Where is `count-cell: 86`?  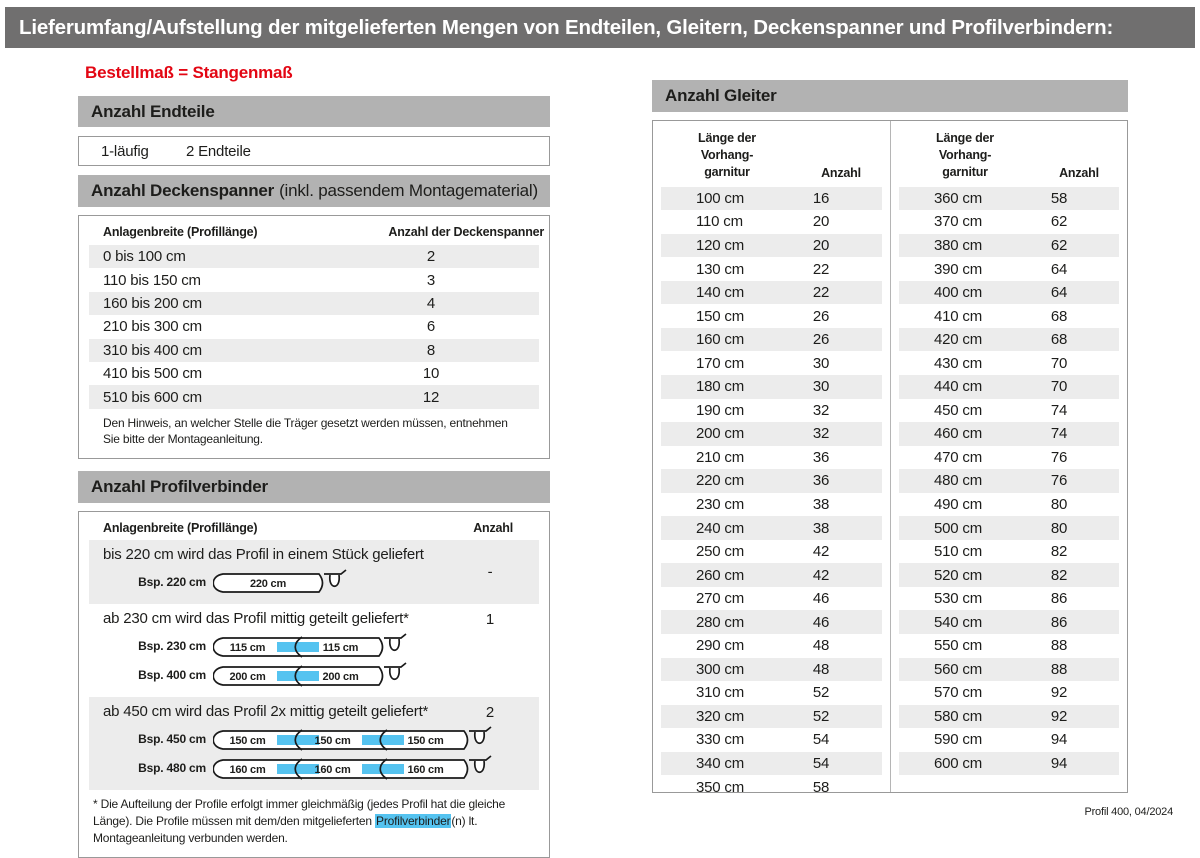
count-cell: 86 is located at coordinates (1059, 622).